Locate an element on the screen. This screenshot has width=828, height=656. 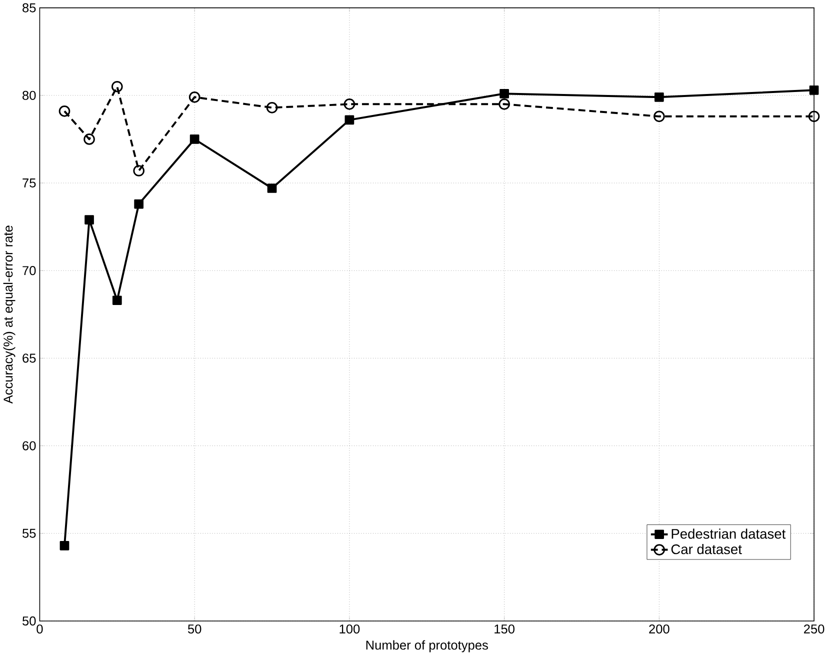
x-axis-title: Number of prototypes is located at coordinates (427, 646).